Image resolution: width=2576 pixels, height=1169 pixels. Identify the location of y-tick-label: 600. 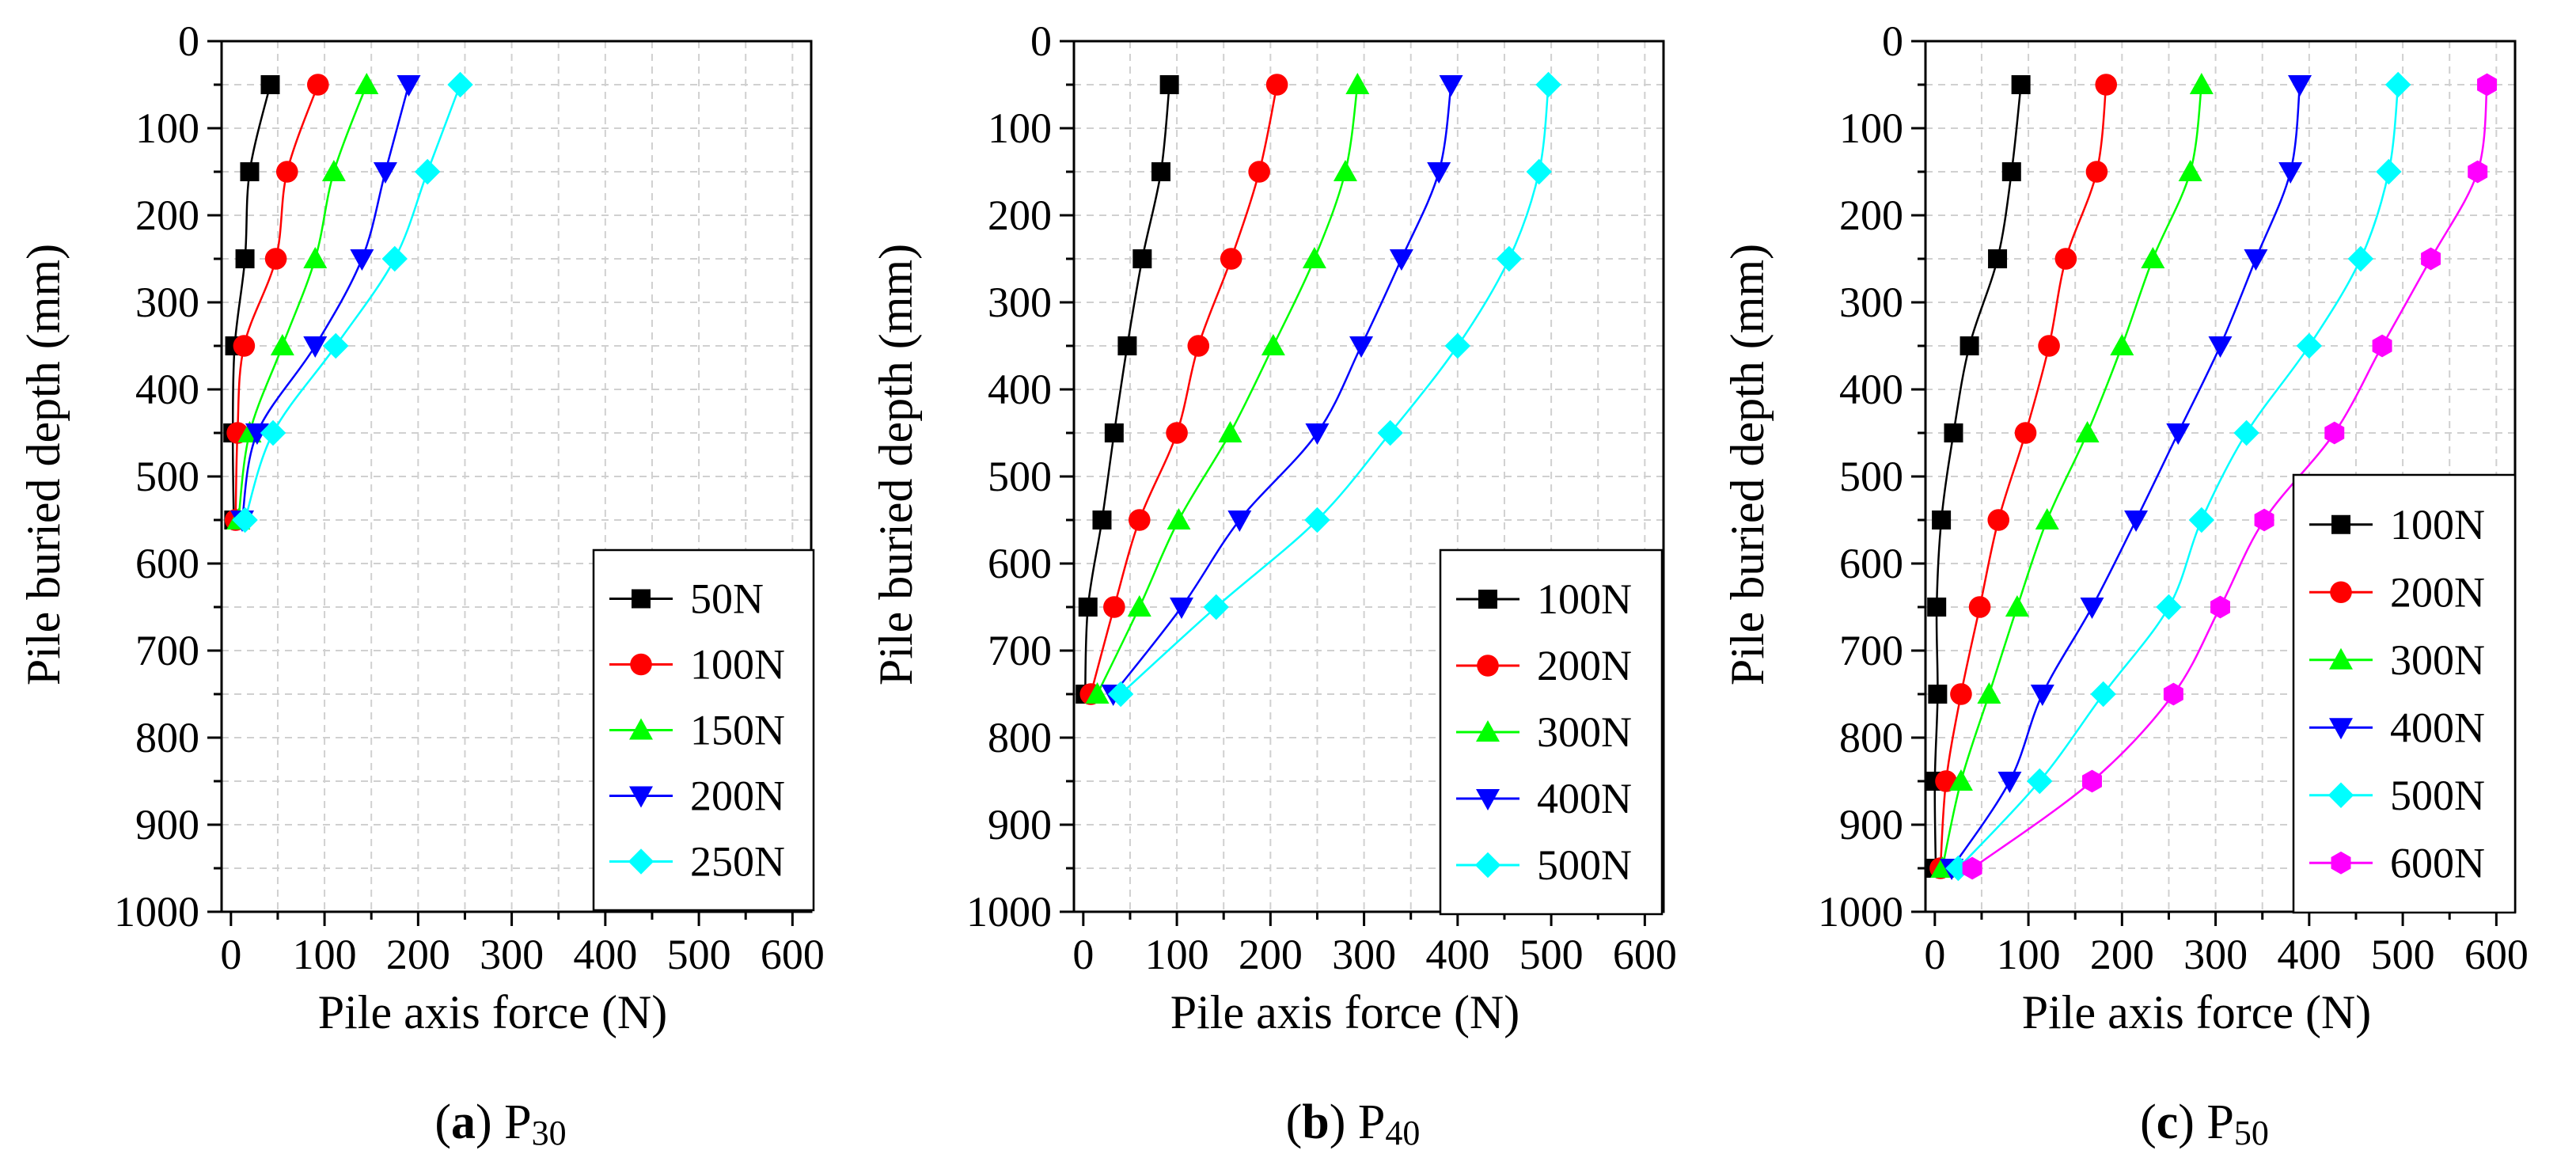
(1020, 563).